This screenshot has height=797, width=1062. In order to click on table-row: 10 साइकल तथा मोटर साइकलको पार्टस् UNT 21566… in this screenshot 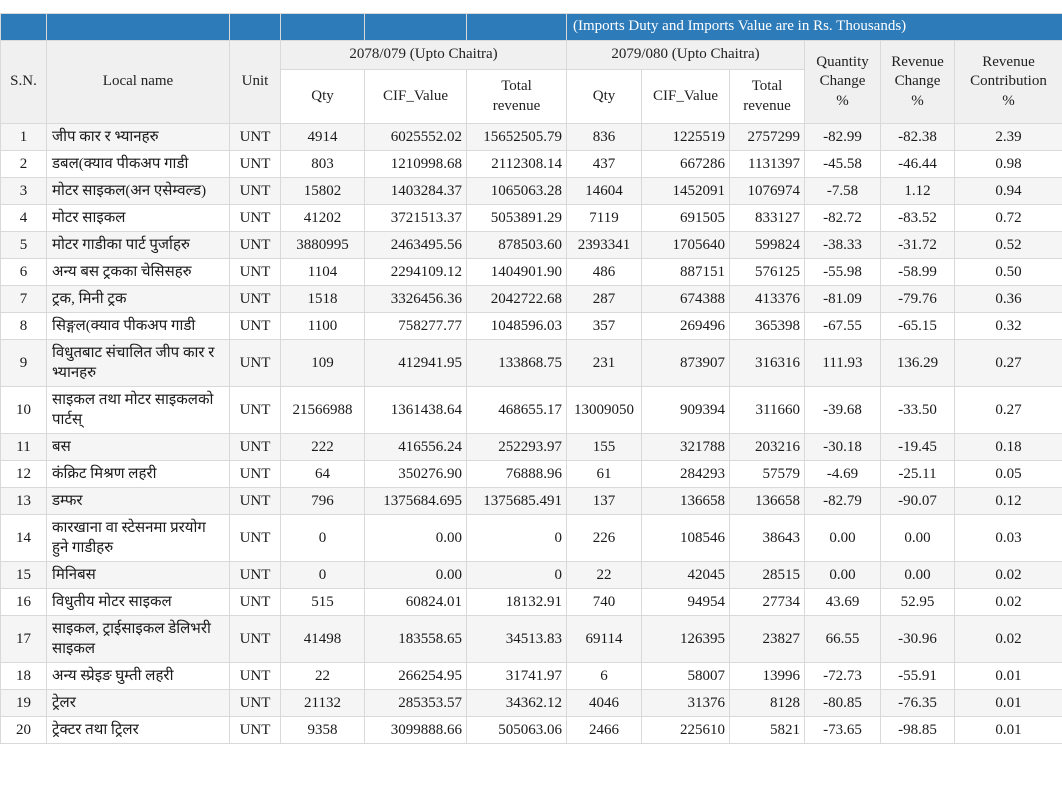, I will do `click(531, 410)`.